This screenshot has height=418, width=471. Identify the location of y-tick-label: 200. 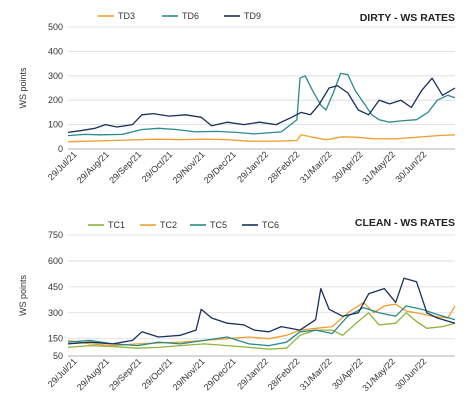
(55, 100).